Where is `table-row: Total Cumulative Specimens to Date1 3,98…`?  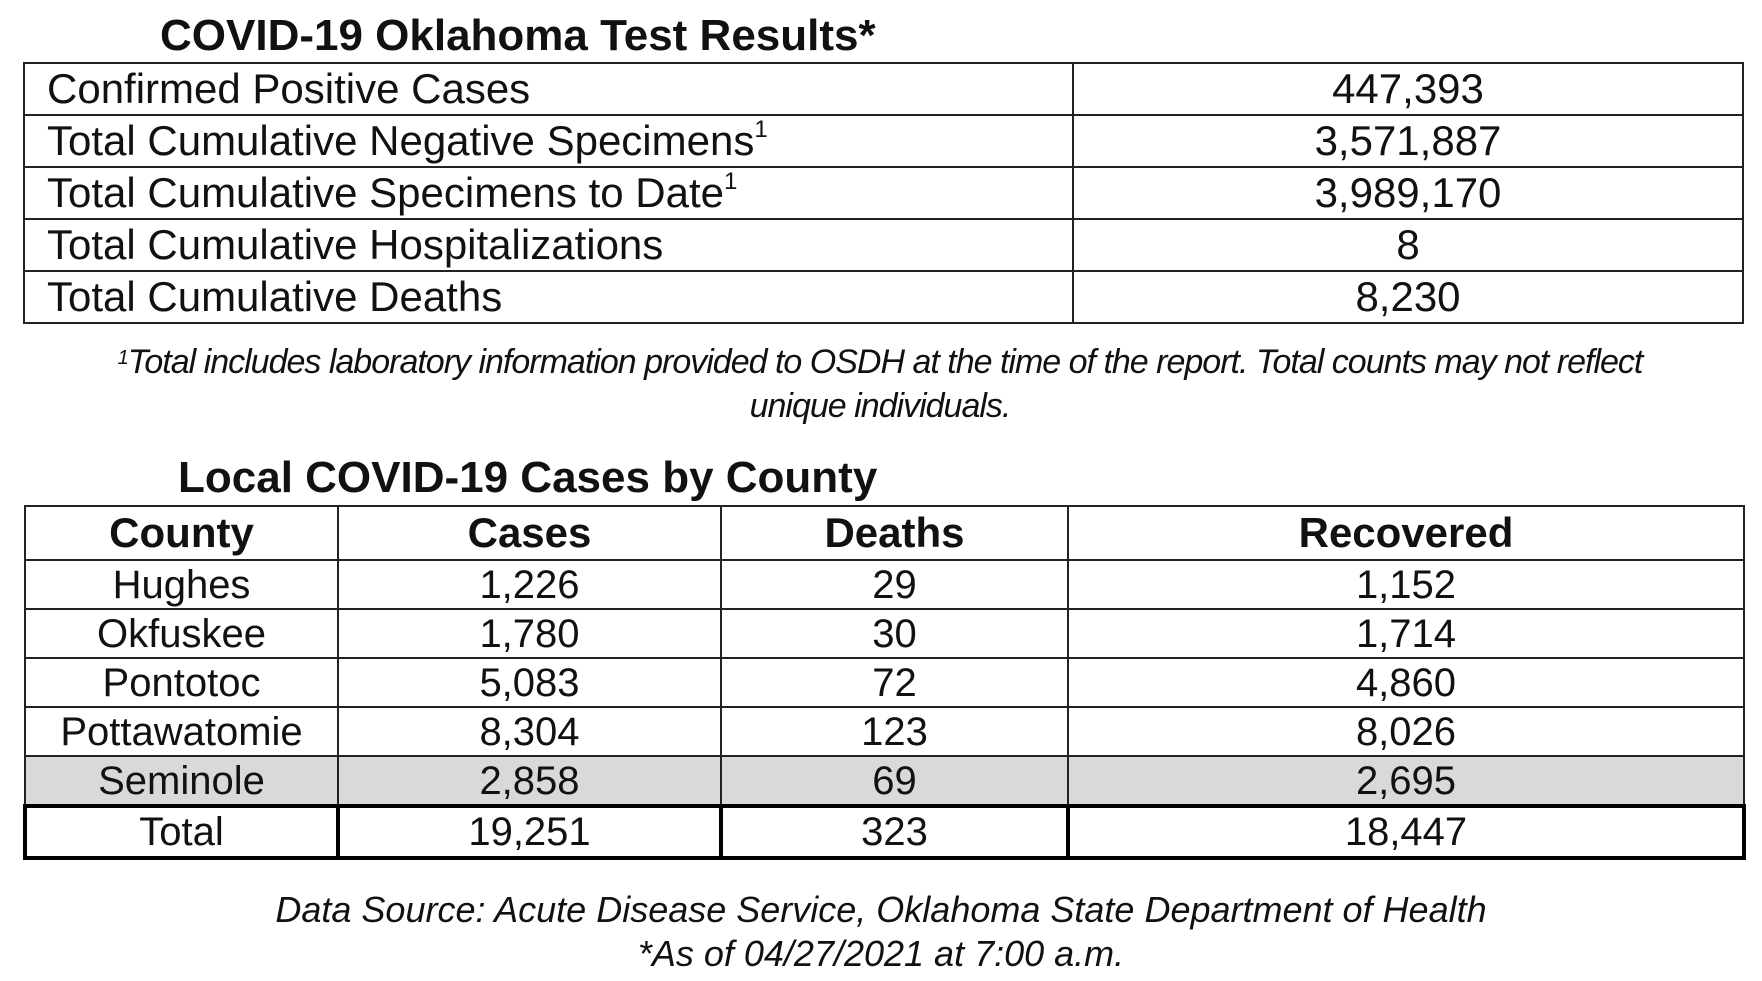
table-row: Total Cumulative Specimens to Date1 3,98… is located at coordinates (883, 193).